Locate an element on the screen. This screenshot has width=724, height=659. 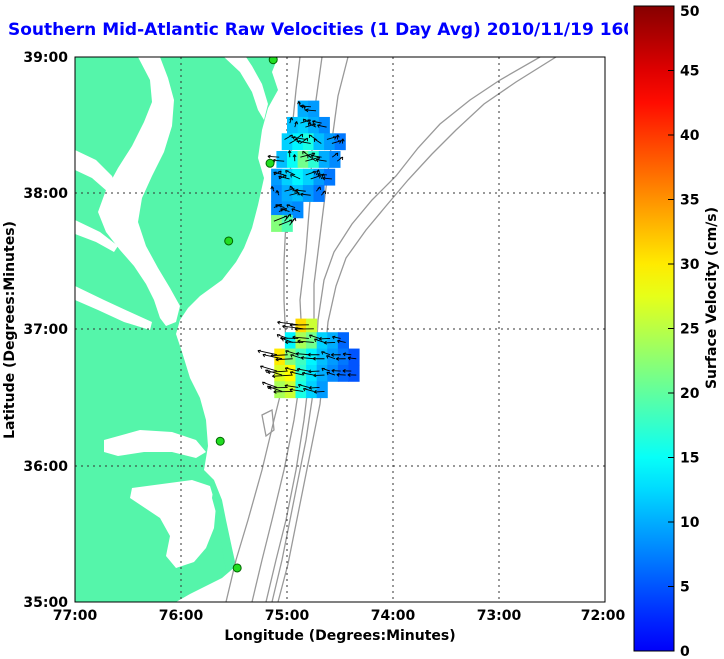
y-tick-label: 38:00 is located at coordinates (45, 194).